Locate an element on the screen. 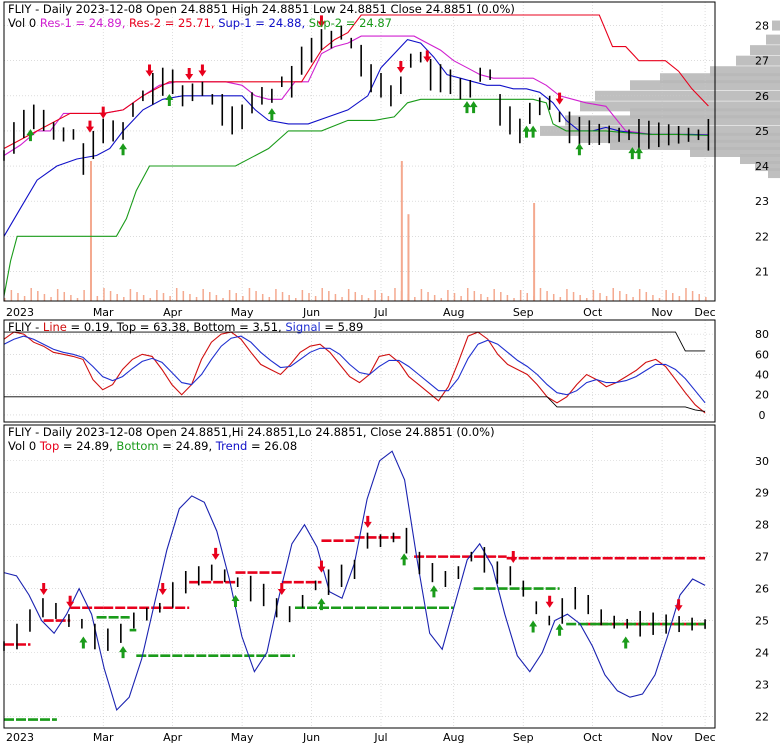 The height and width of the screenshot is (745, 780). y-tick-label: 26 is located at coordinates (762, 589).